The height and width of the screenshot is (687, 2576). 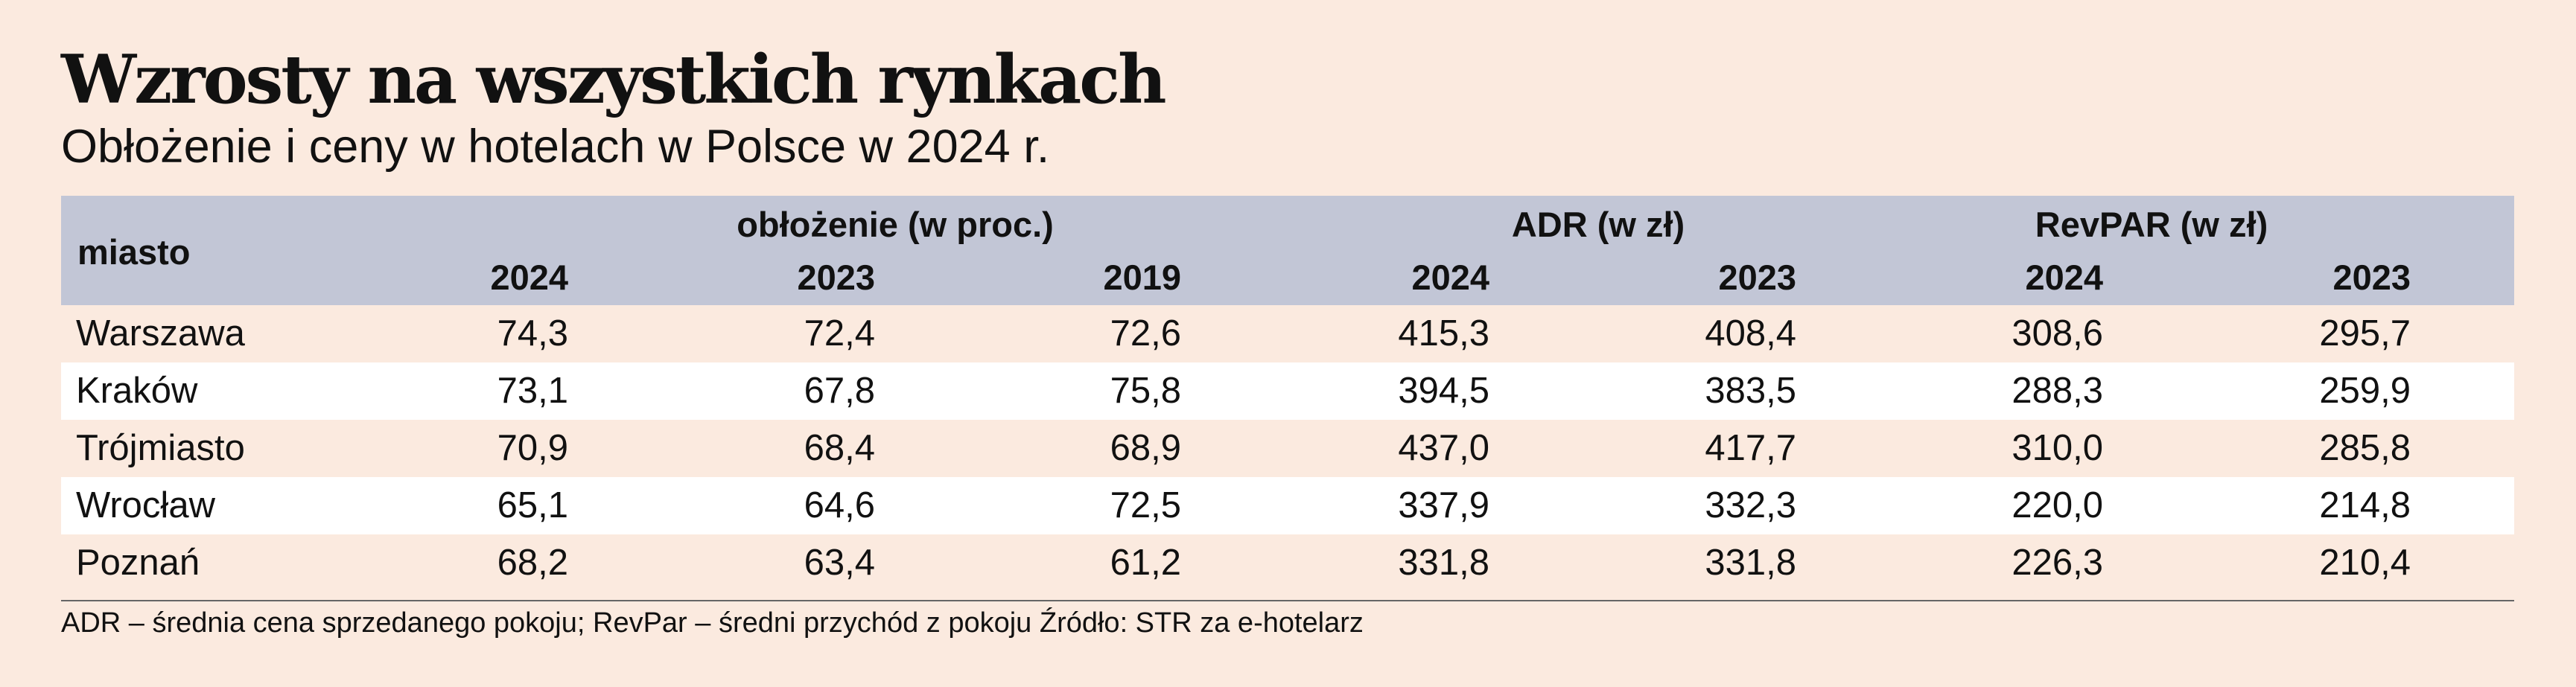 What do you see at coordinates (2057, 563) in the screenshot?
I see `row-value: 226,3` at bounding box center [2057, 563].